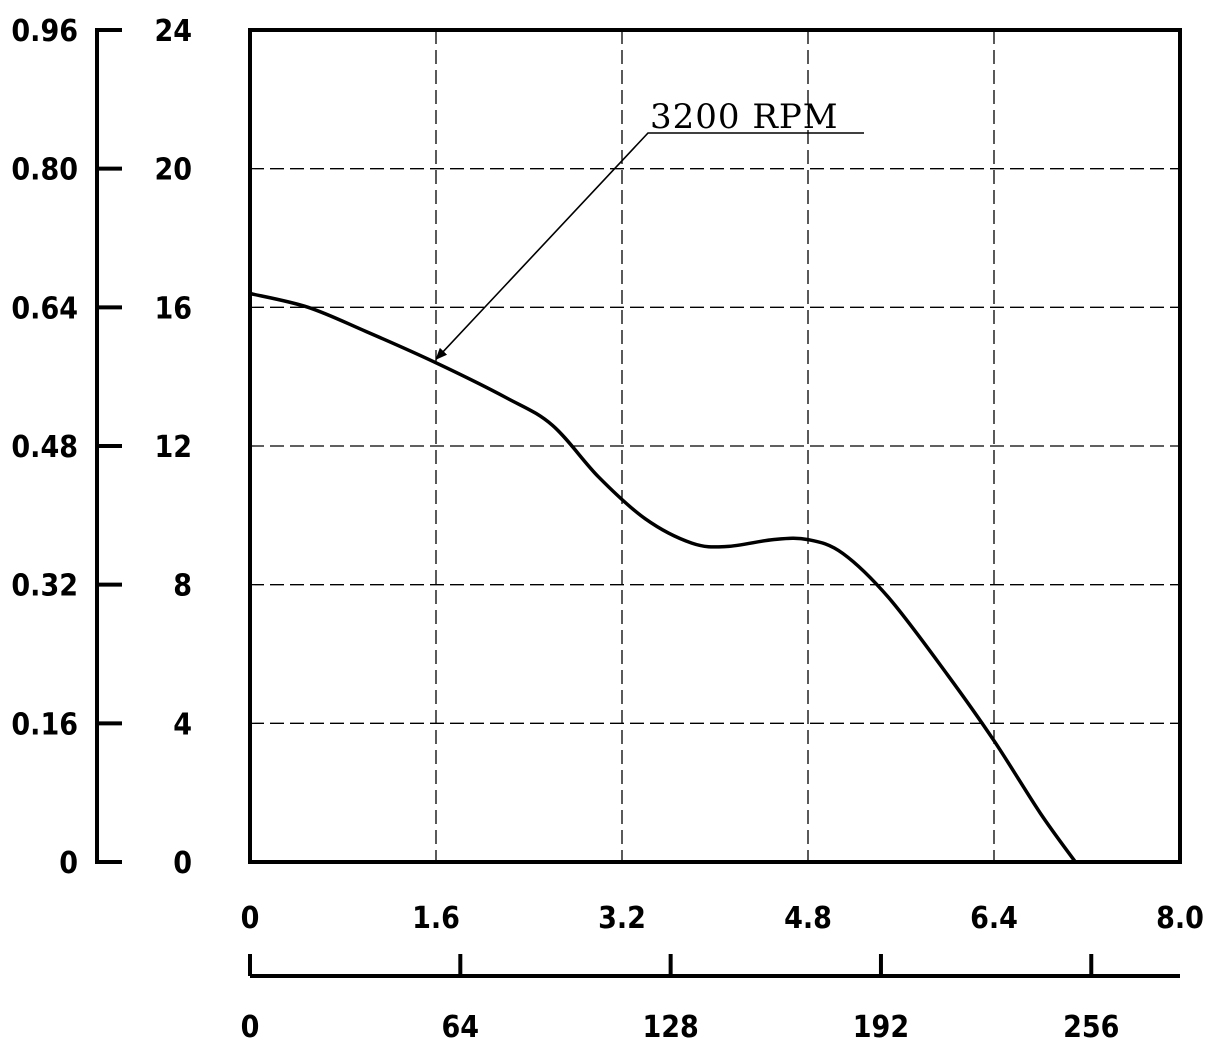  What do you see at coordinates (744, 117) in the screenshot?
I see `annotation-label: 3200 RPM` at bounding box center [744, 117].